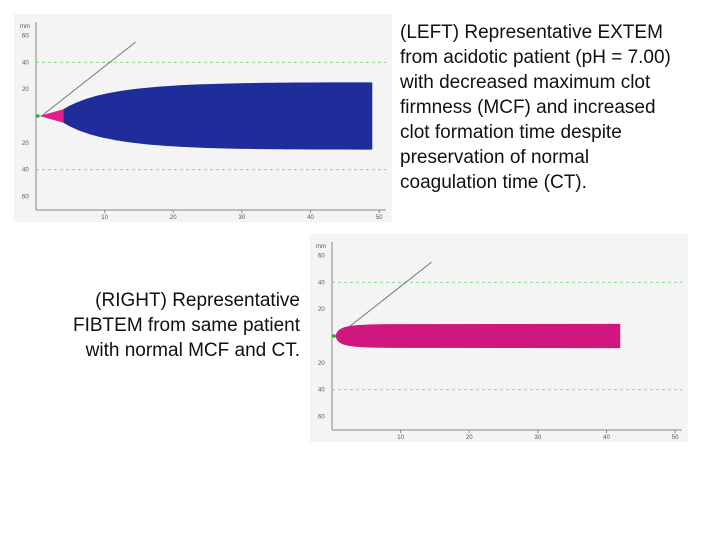  Describe the element at coordinates (493, 182) in the screenshot. I see `extem-caption-line: coagulation time (CT).` at that location.